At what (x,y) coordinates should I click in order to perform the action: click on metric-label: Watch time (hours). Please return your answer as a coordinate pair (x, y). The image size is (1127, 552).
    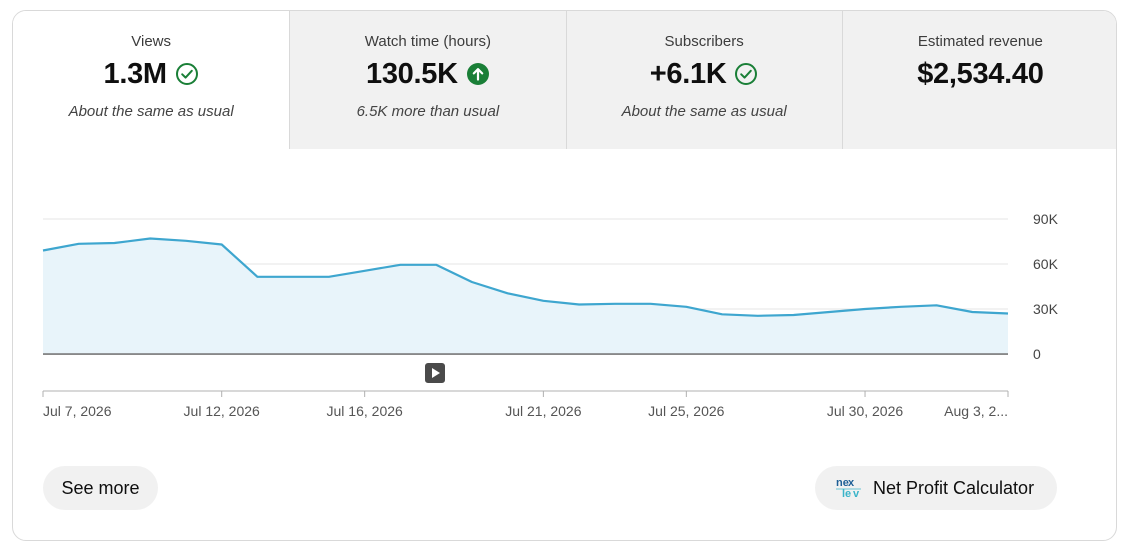
    Looking at the image, I should click on (427, 41).